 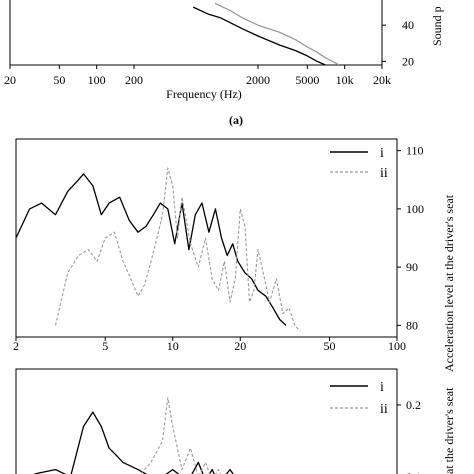 What do you see at coordinates (236, 120) in the screenshot?
I see `panel-a-caption: (a)` at bounding box center [236, 120].